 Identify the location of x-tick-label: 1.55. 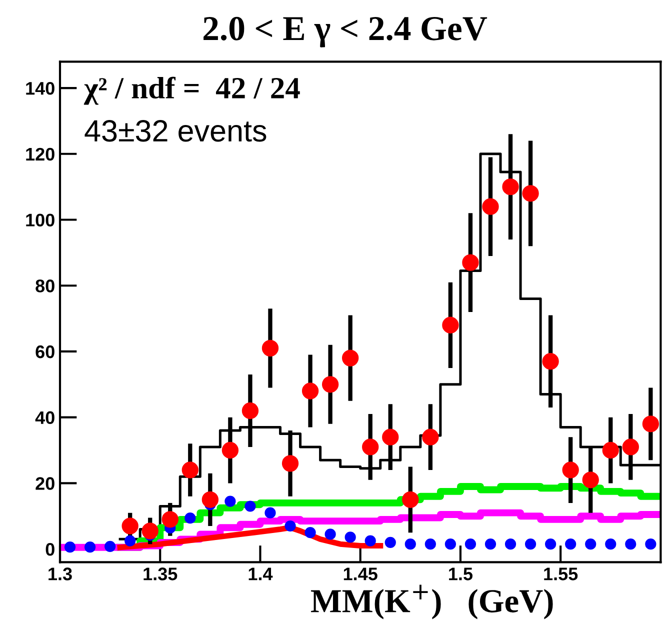
(561, 574).